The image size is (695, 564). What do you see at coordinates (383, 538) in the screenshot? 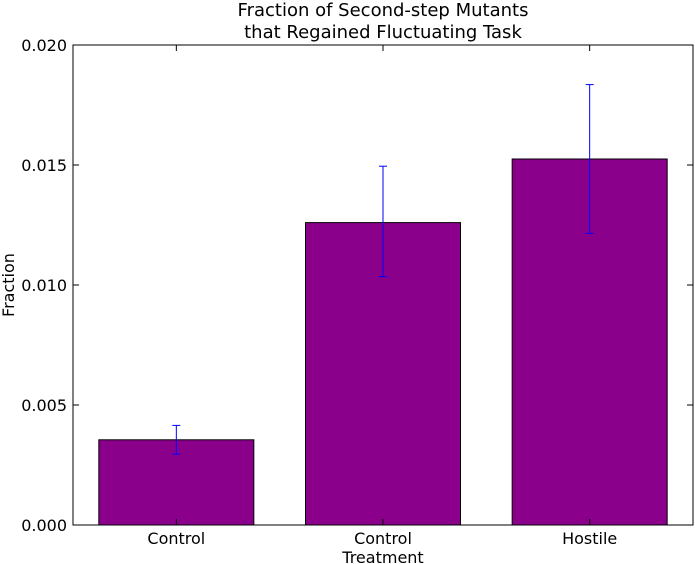
I see `x-tick-label-1: Control` at bounding box center [383, 538].